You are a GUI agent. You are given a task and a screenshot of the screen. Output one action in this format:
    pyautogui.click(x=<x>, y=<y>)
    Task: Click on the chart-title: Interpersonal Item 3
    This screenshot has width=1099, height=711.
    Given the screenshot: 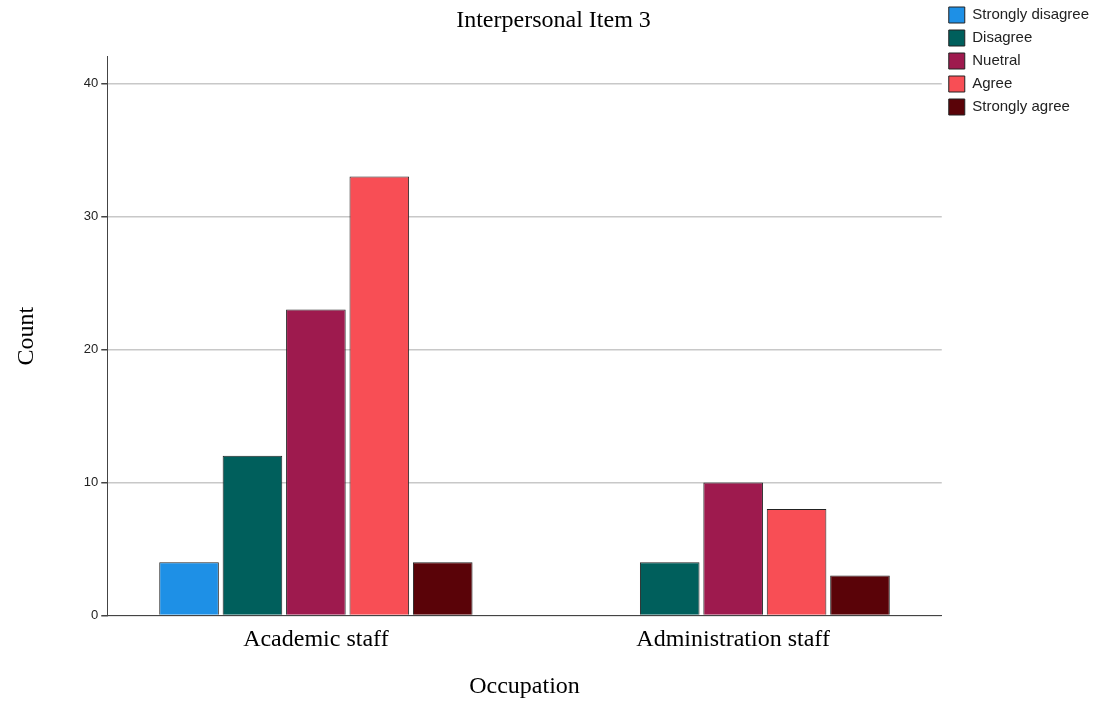 What is the action you would take?
    pyautogui.click(x=553, y=18)
    